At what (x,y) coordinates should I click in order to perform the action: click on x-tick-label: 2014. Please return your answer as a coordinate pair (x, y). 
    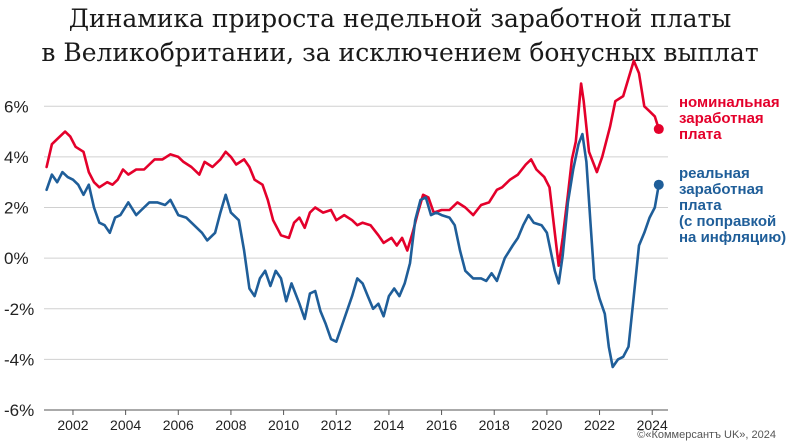
    Looking at the image, I should click on (388, 425).